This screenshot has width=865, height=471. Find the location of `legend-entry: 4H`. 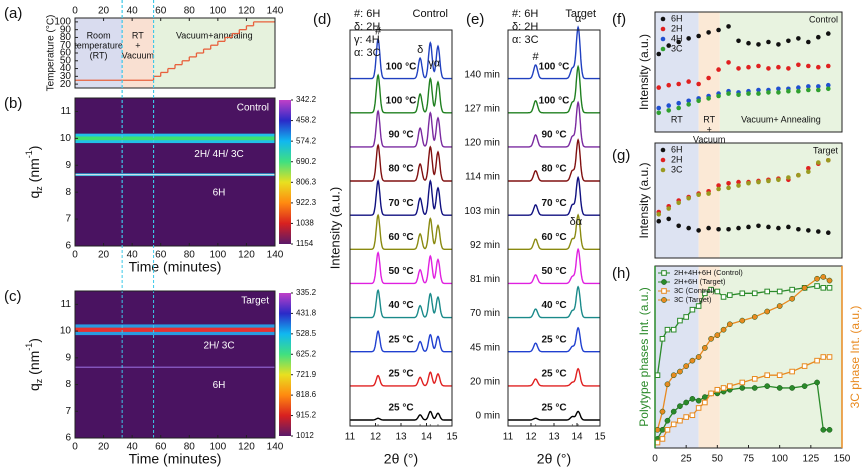

legend-entry: 4H is located at coordinates (677, 38).